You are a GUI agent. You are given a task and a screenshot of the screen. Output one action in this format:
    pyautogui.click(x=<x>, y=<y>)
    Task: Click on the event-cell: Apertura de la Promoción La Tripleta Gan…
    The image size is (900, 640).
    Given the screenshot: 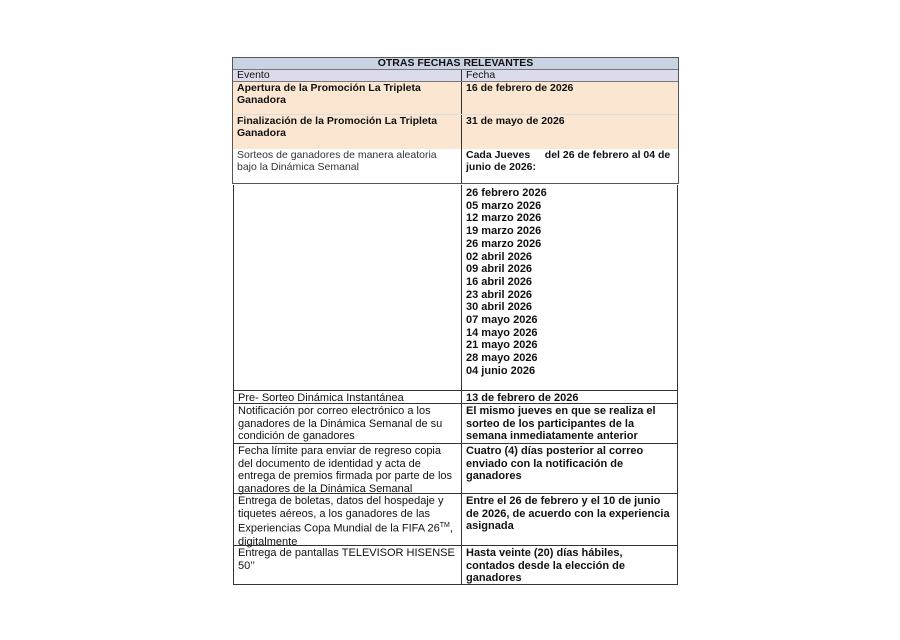 What is the action you would take?
    pyautogui.click(x=347, y=98)
    